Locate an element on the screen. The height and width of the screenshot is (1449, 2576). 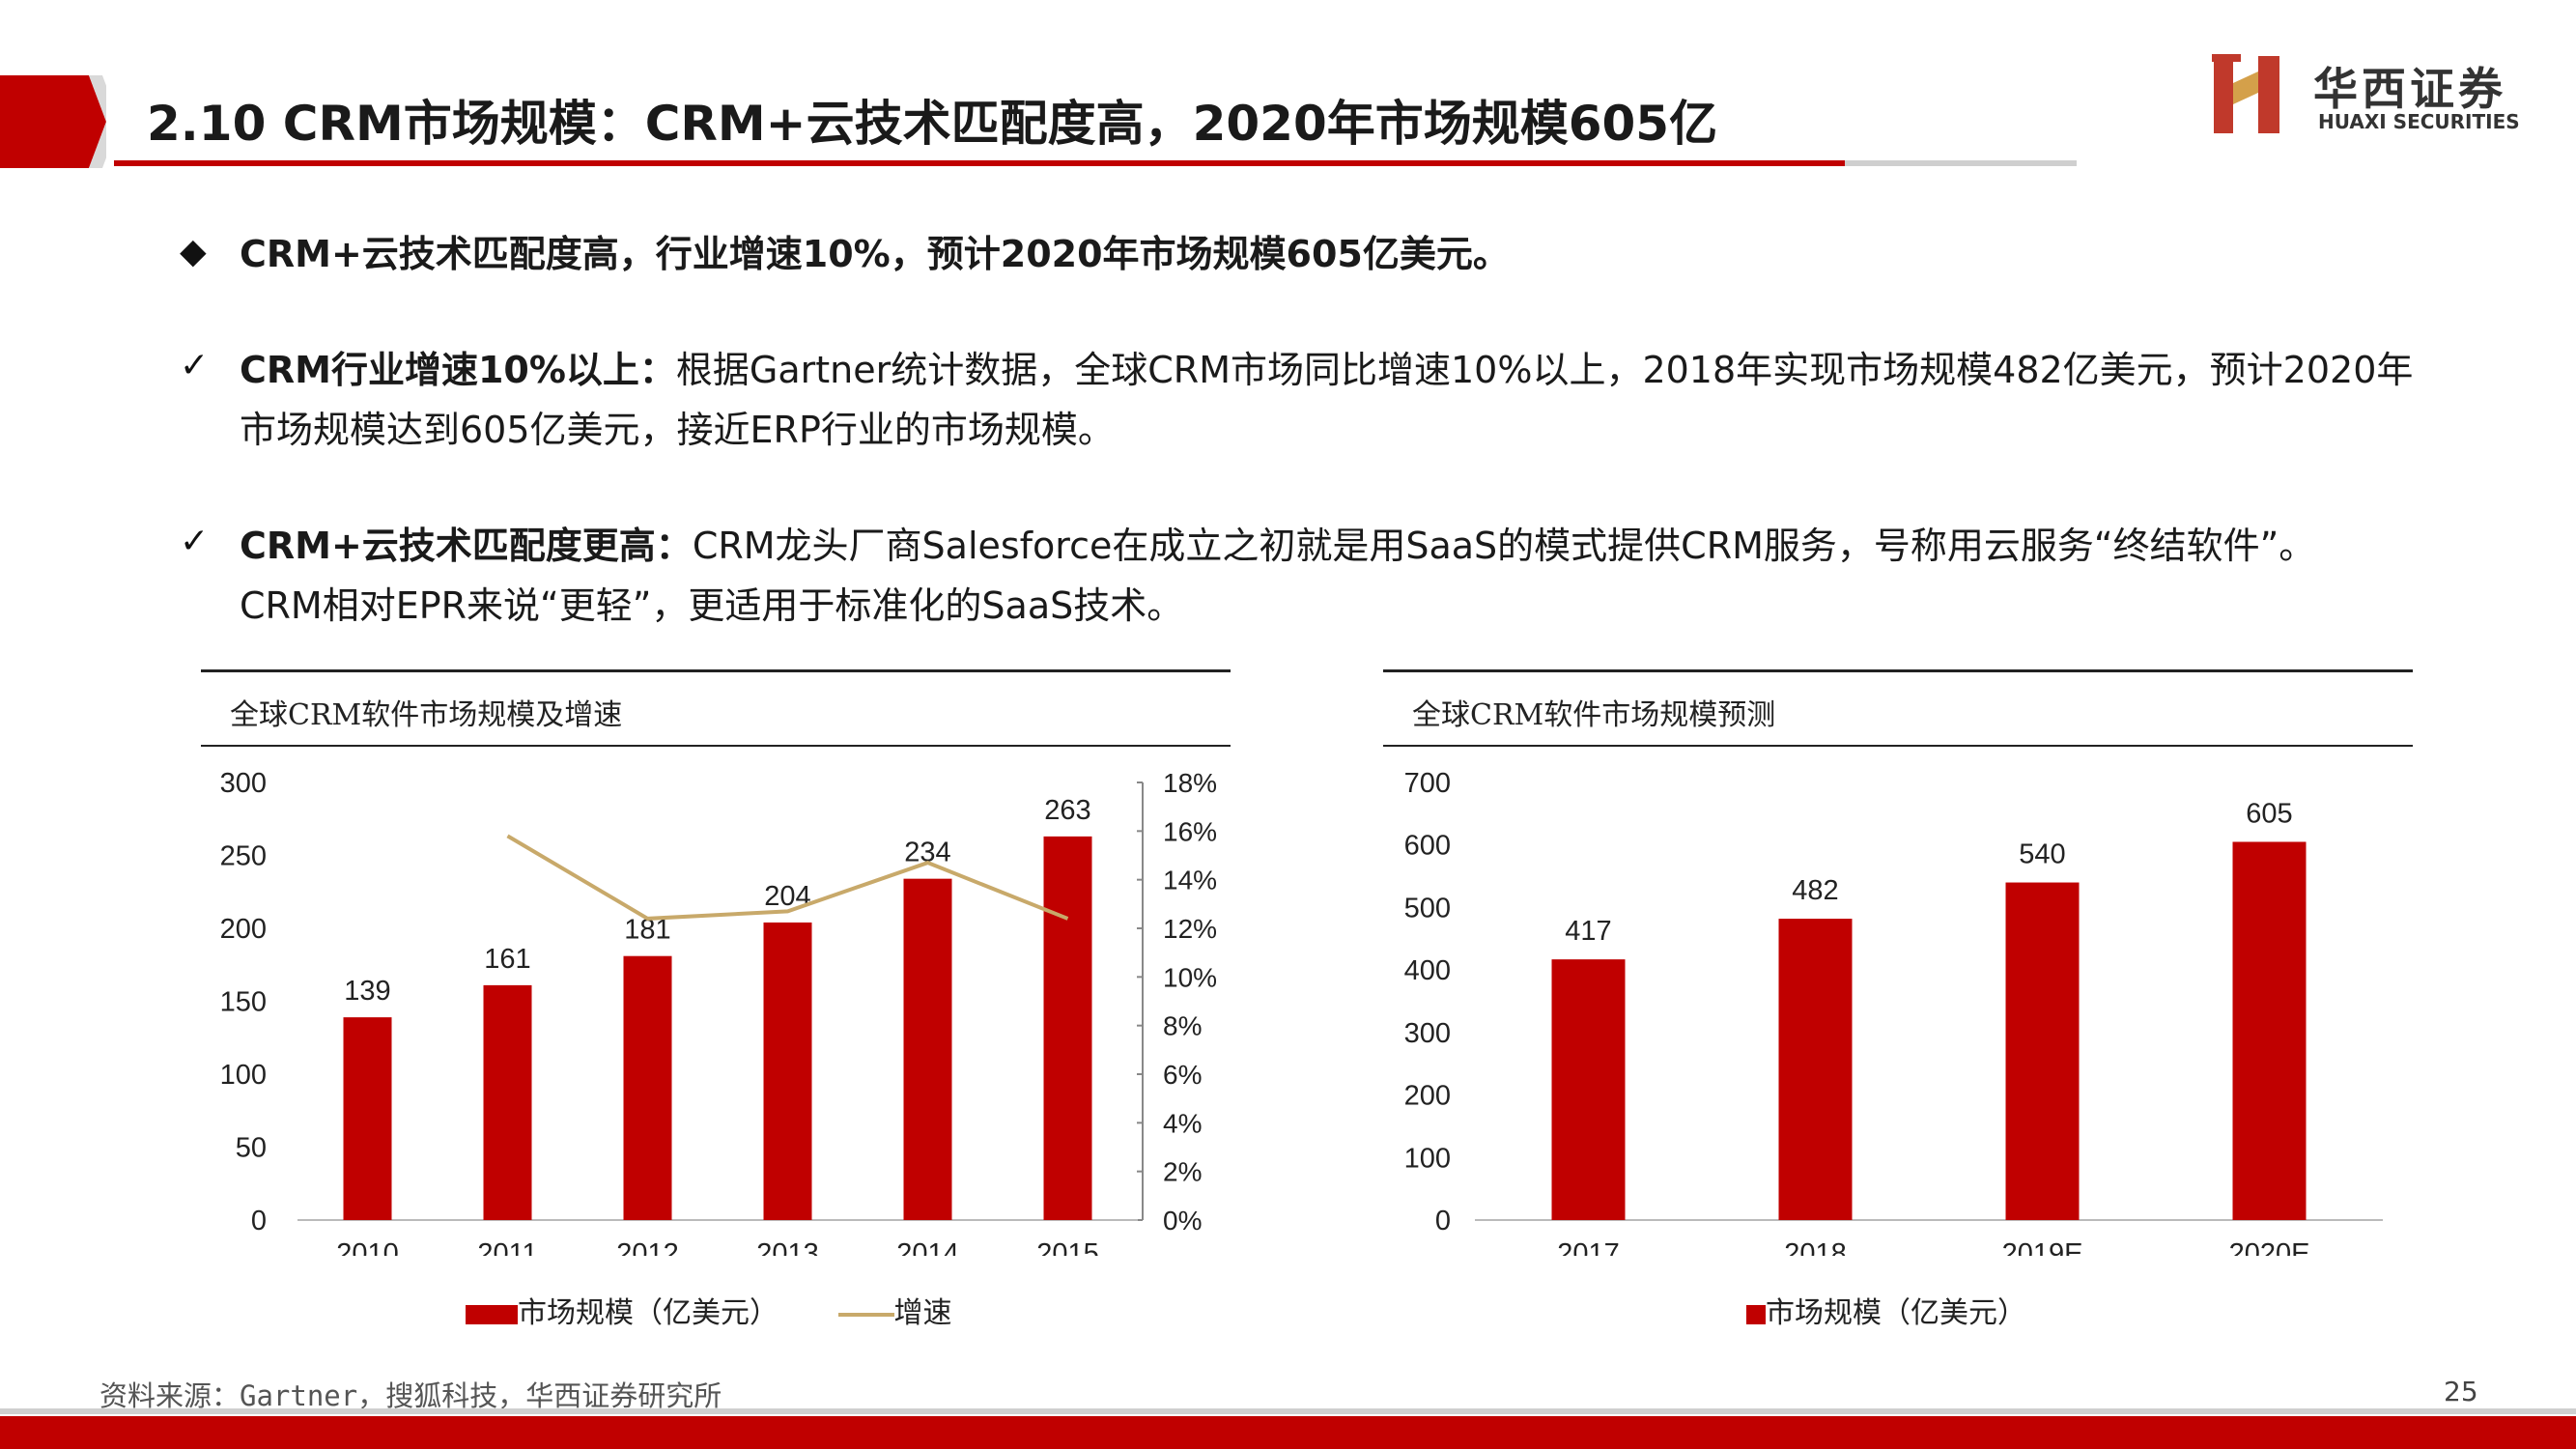
bullet-item-cloud-heading: CRM+云技术匹配度更高： is located at coordinates (466, 546).